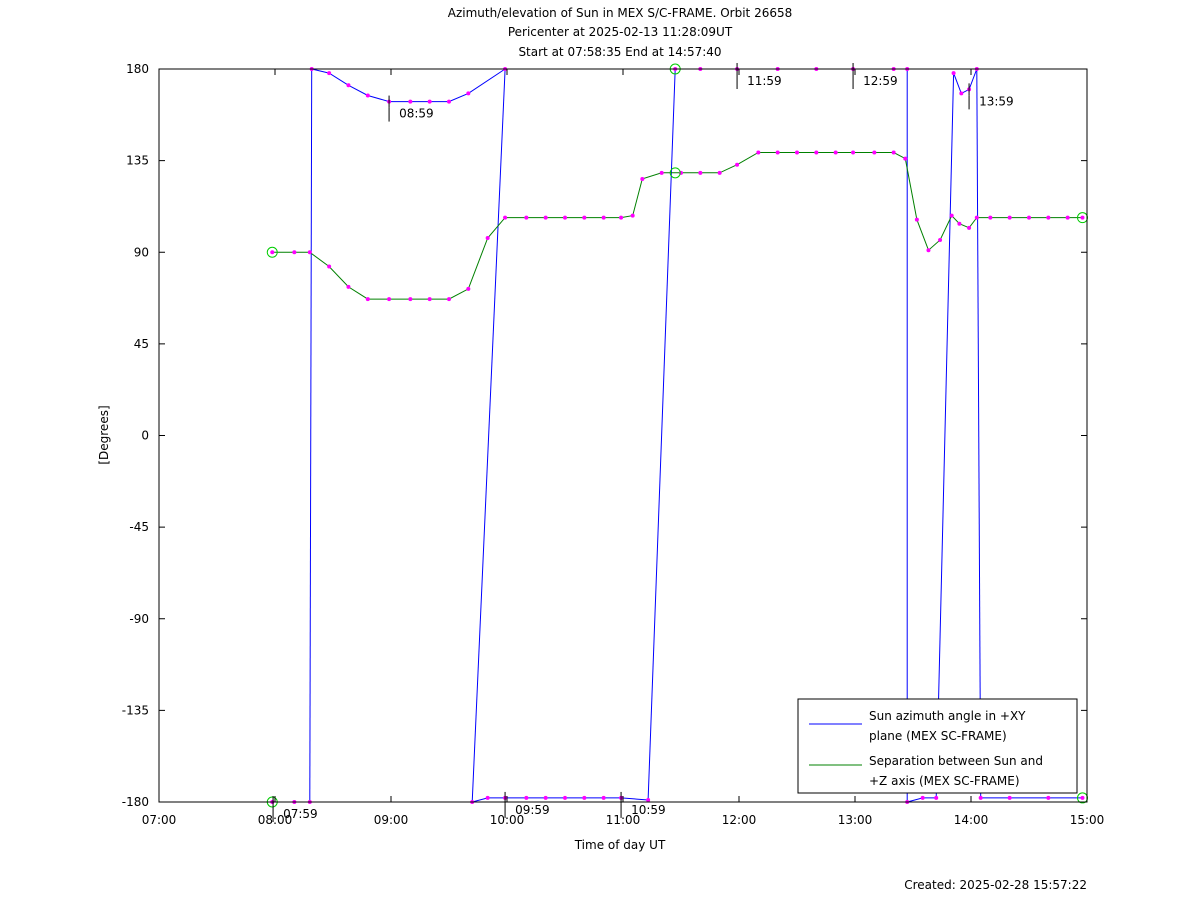 The width and height of the screenshot is (1200, 901). I want to click on x-tick-label: 09:00, so click(391, 820).